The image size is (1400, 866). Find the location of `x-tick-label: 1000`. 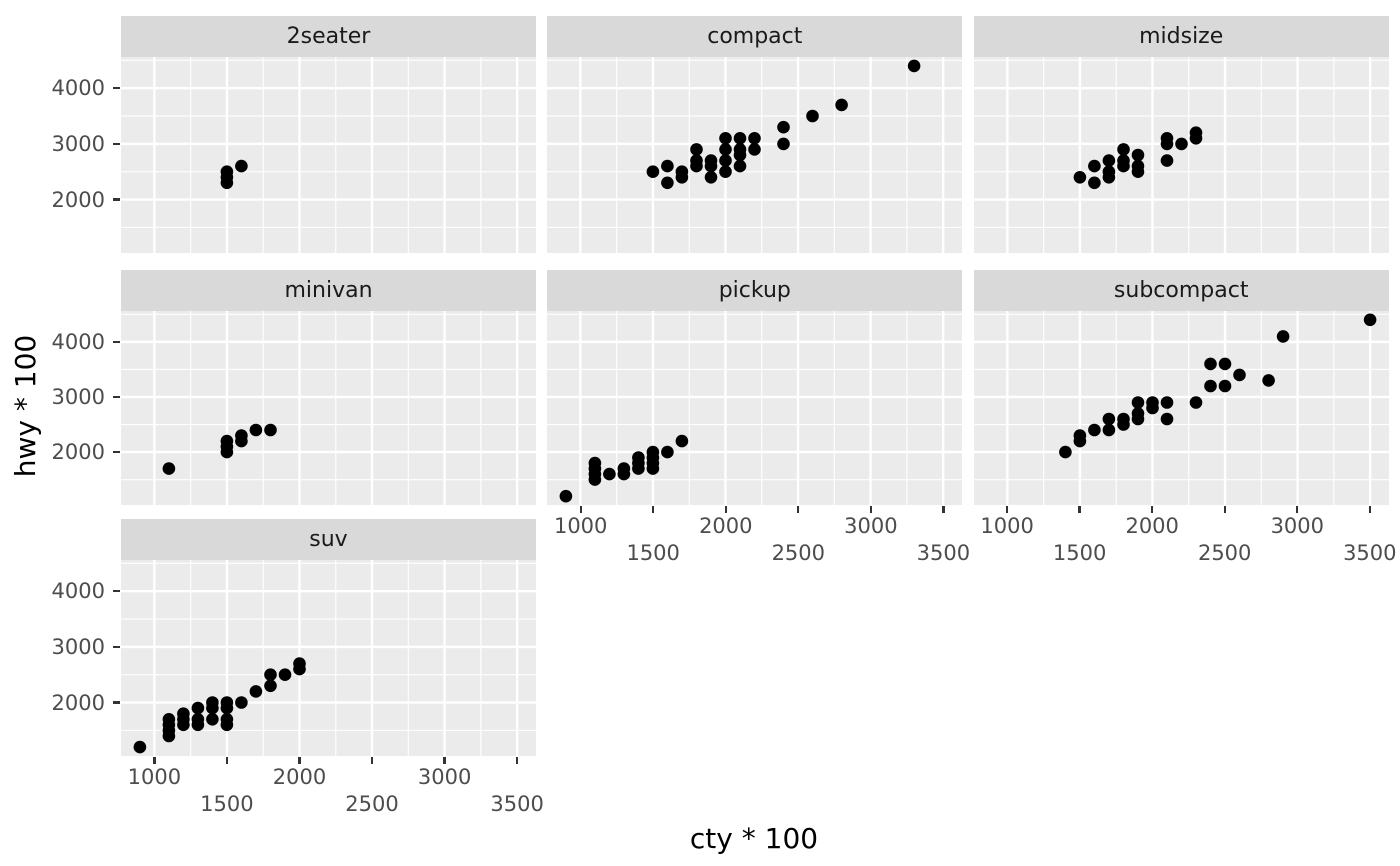

x-tick-label: 1000 is located at coordinates (154, 777).